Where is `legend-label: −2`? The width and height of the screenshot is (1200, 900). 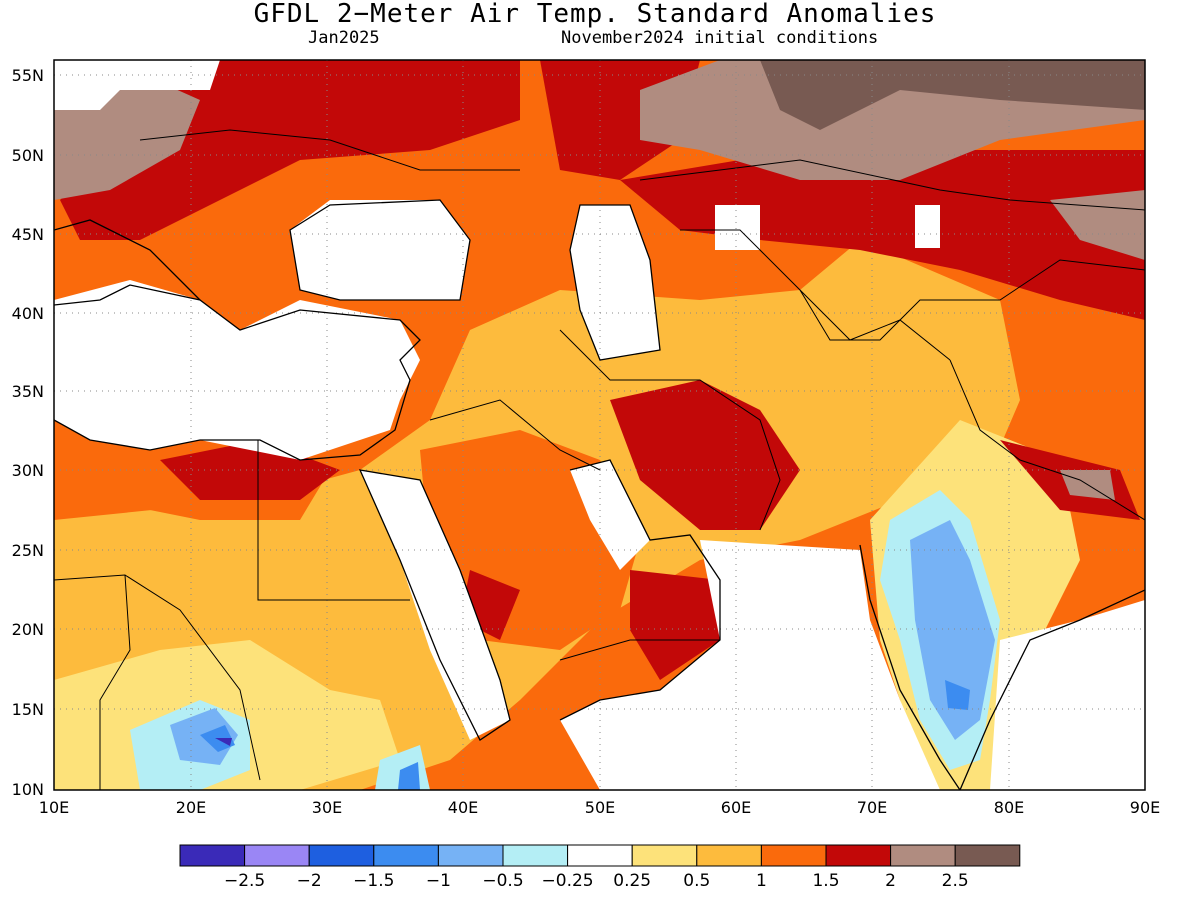
legend-label: −2 is located at coordinates (309, 881).